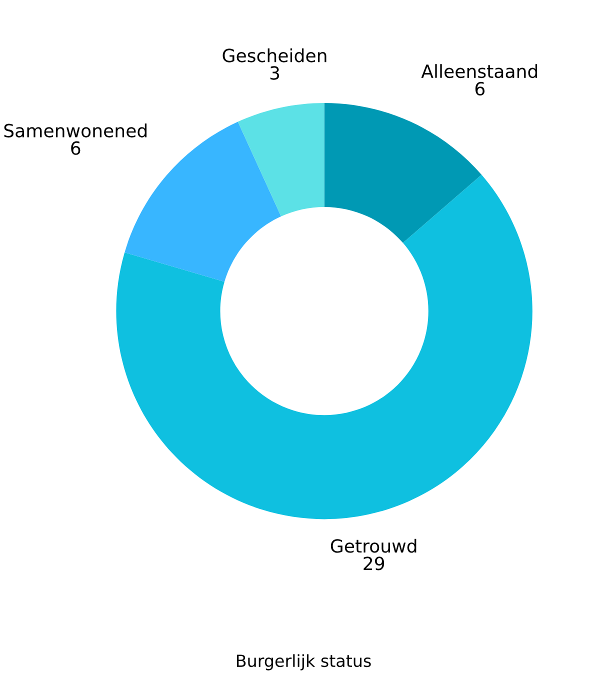 This screenshot has width=607, height=684. Describe the element at coordinates (303, 662) in the screenshot. I see `text: Burgerlijk status` at that location.